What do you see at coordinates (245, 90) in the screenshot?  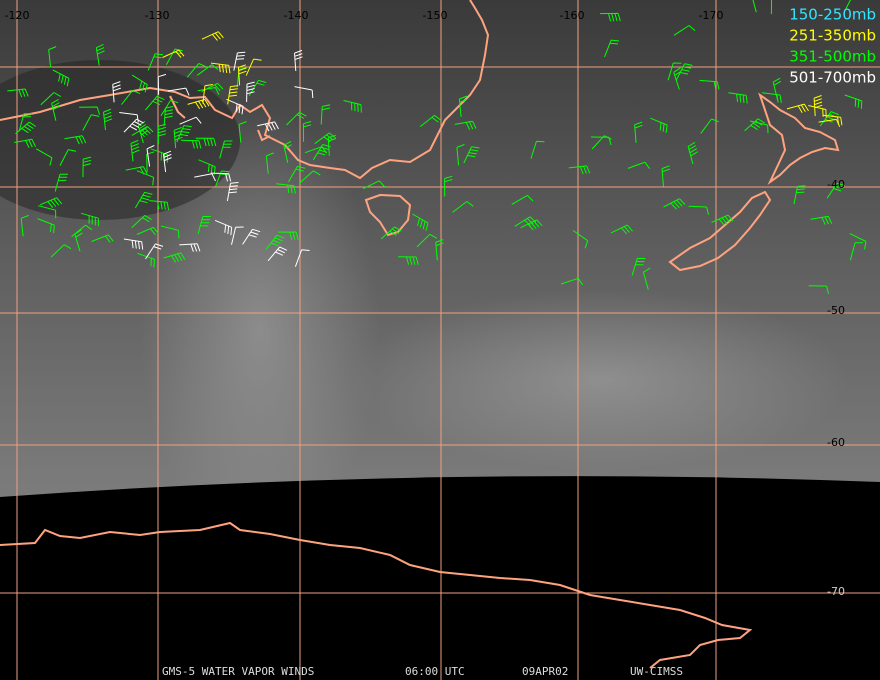 I see `australia-coast` at bounding box center [245, 90].